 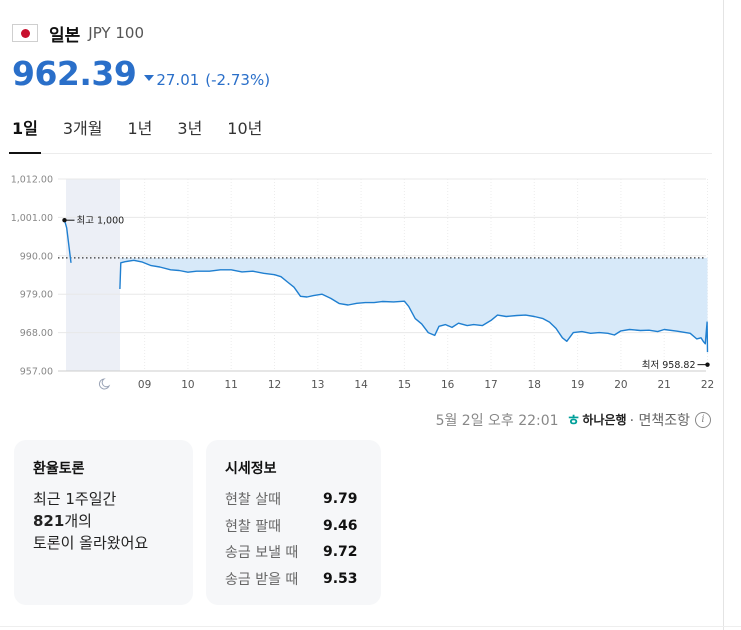 What do you see at coordinates (93, 275) in the screenshot?
I see `night-region` at bounding box center [93, 275].